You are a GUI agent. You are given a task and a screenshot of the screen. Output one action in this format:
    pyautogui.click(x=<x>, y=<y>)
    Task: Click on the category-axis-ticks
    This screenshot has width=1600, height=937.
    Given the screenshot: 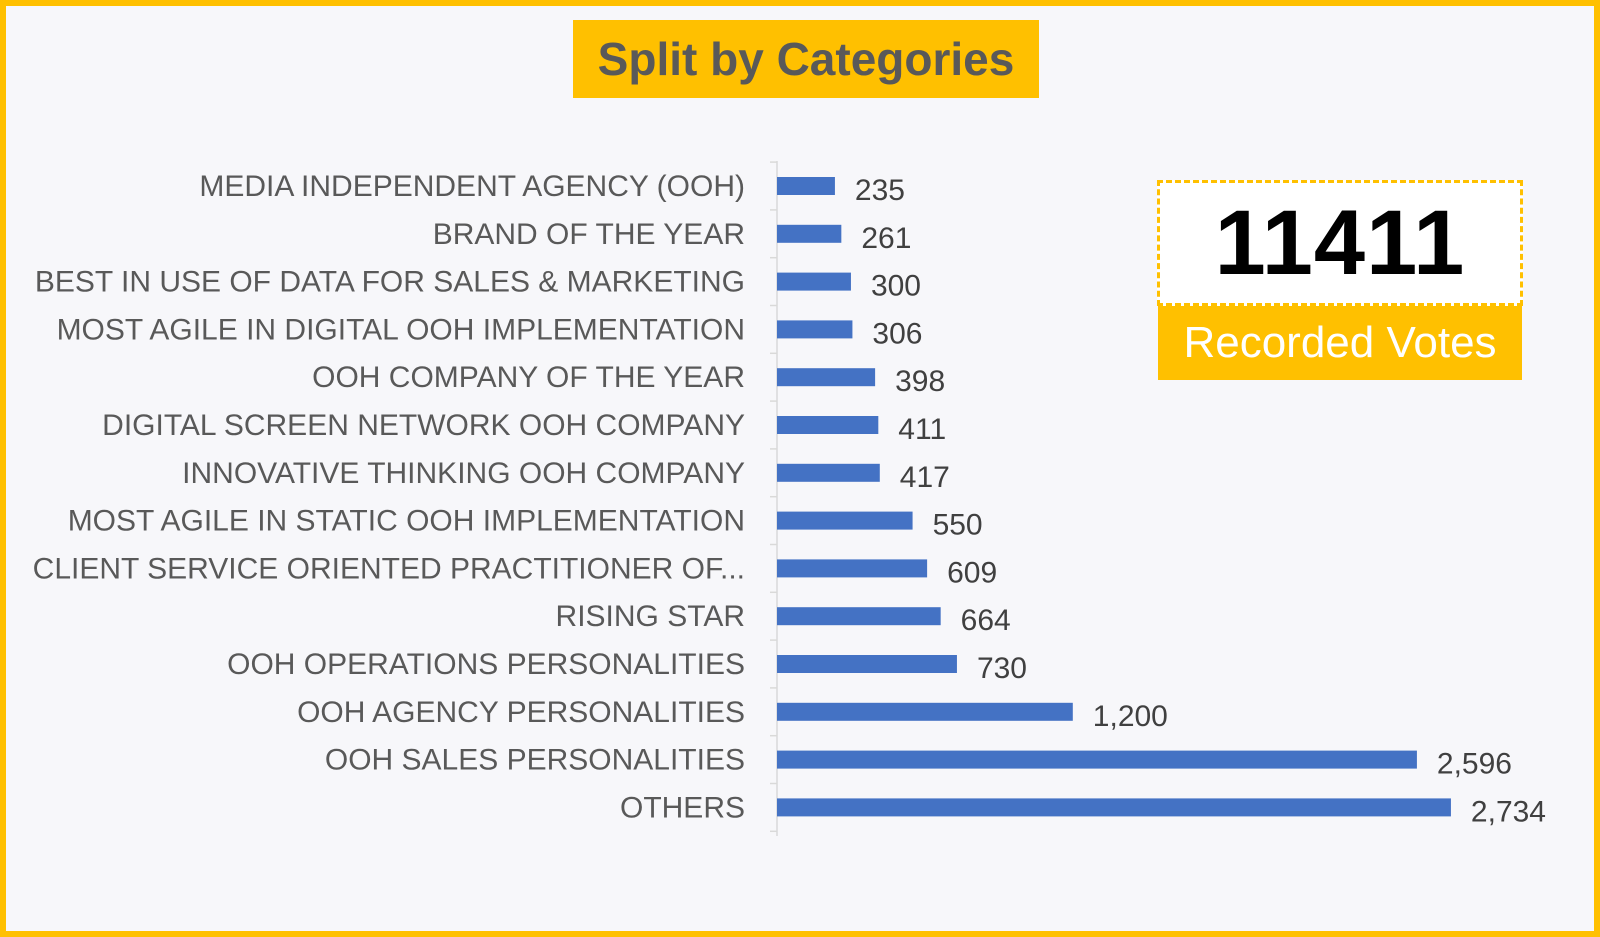 What is the action you would take?
    pyautogui.click(x=773, y=497)
    